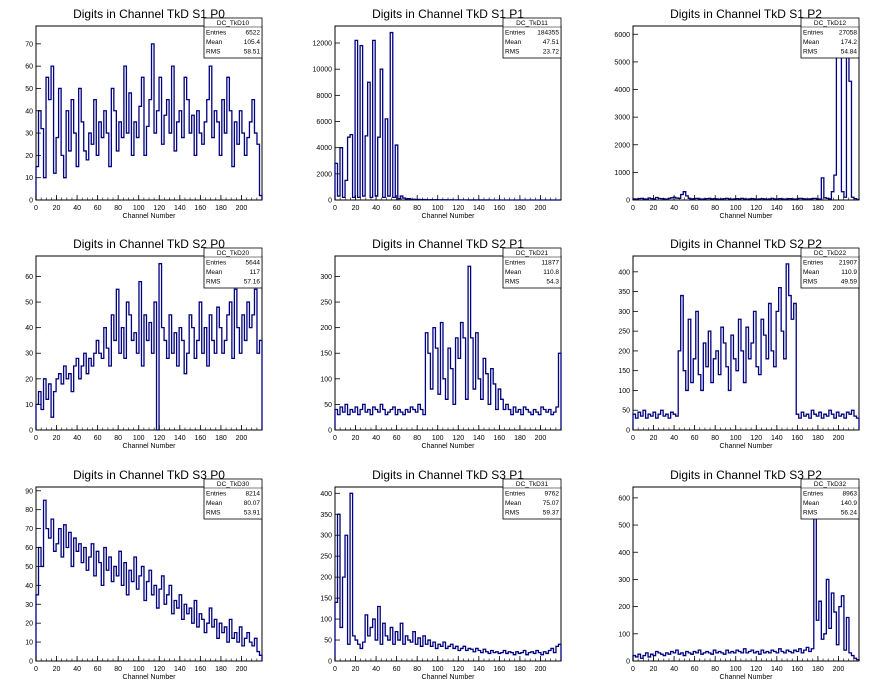 This screenshot has height=690, width=896. Describe the element at coordinates (849, 503) in the screenshot. I see `stats-value: 140.9` at that location.